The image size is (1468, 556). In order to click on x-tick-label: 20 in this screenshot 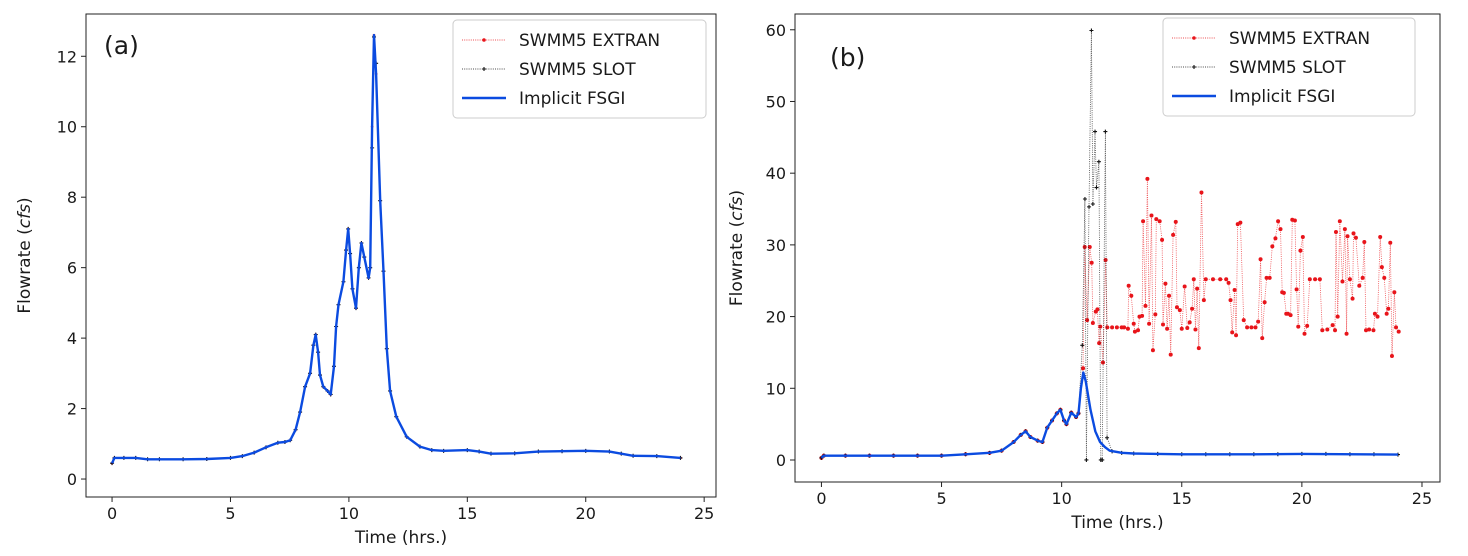, I will do `click(586, 513)`.